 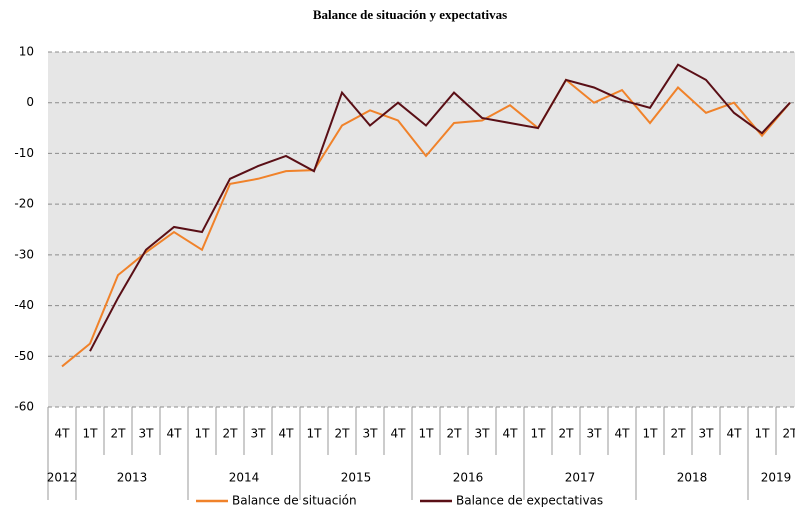 I want to click on x-group-label: 2018, so click(x=692, y=478).